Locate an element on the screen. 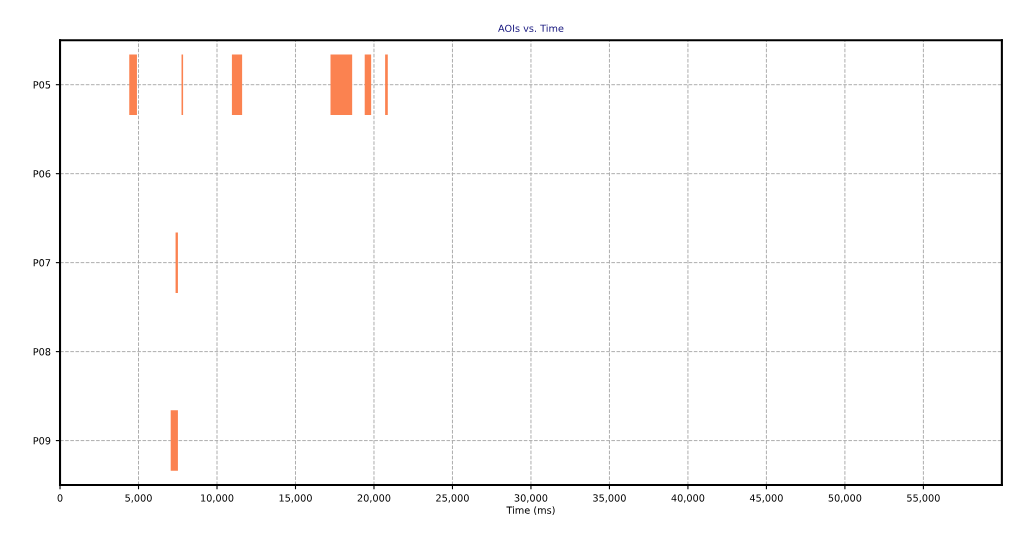 The width and height of the screenshot is (1035, 536). y-tick-label: P09 is located at coordinates (42, 441).